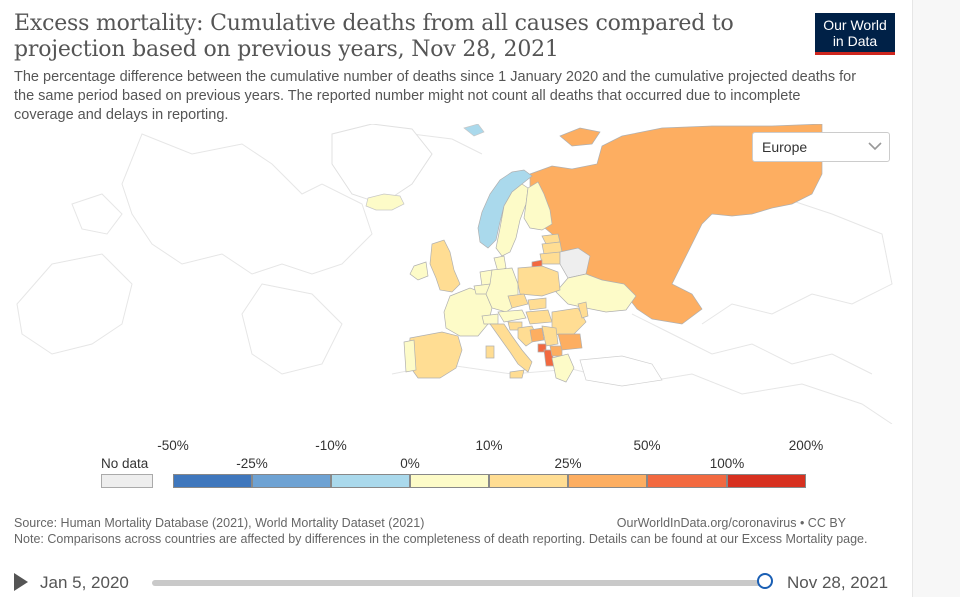 This screenshot has height=597, width=960. I want to click on country-austria, so click(512, 316).